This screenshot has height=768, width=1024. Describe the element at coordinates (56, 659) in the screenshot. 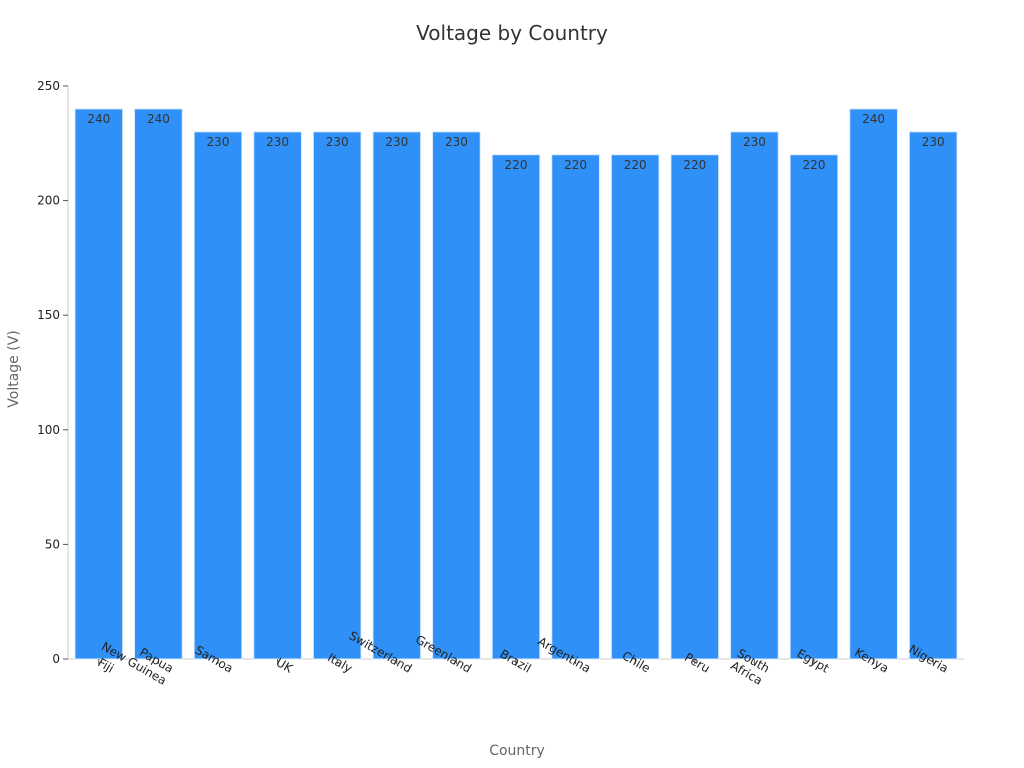

I see `y-tick-label: 0` at that location.